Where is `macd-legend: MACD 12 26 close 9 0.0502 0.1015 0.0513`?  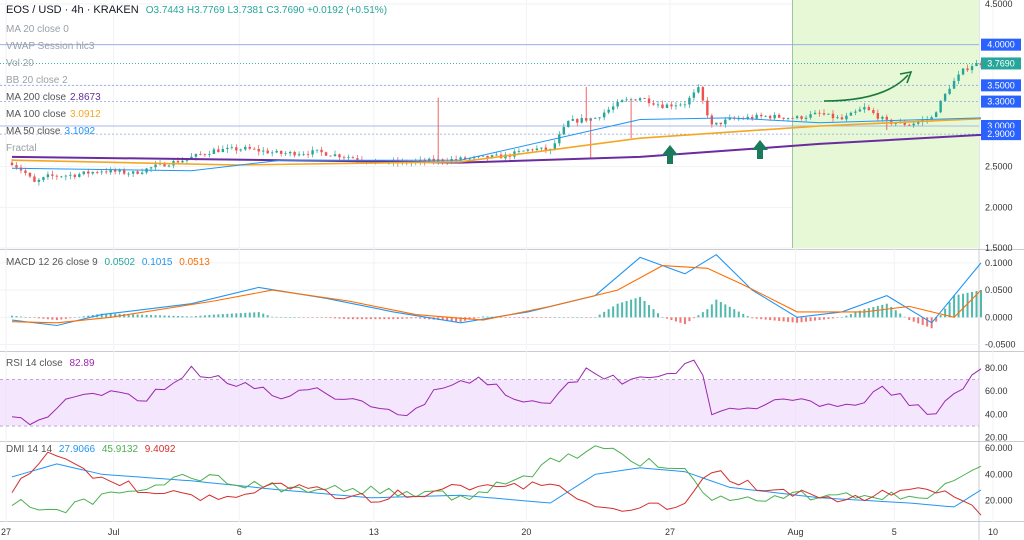 macd-legend: MACD 12 26 close 9 0.0502 0.1015 0.0513 is located at coordinates (108, 262).